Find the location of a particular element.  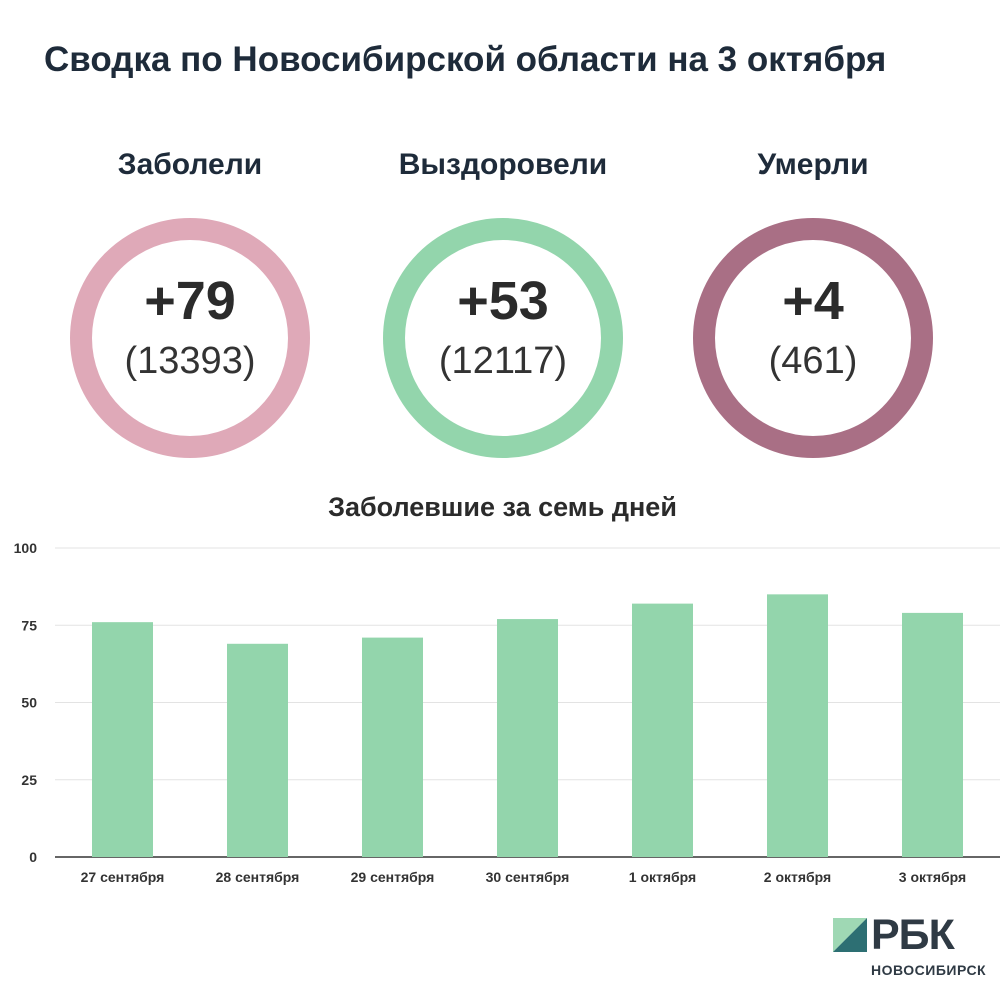

stat-recovered-total: (12117) is located at coordinates (503, 361).